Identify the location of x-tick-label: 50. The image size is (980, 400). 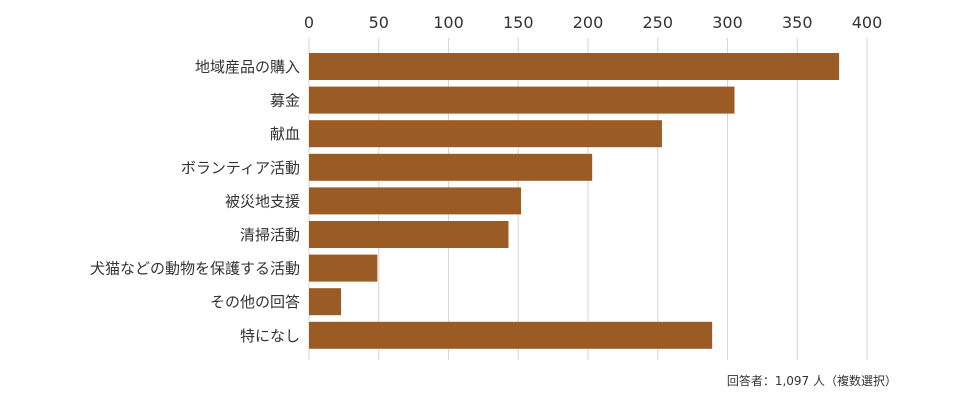
(379, 22).